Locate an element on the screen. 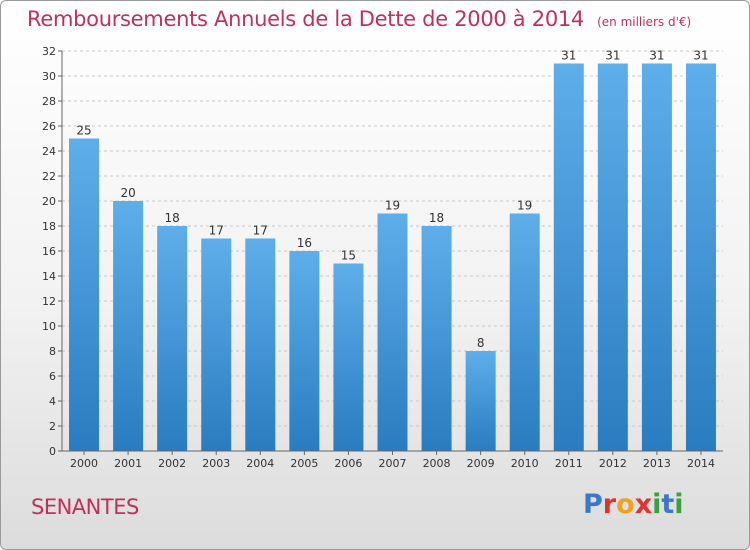 The width and height of the screenshot is (750, 550). y-tick-label: 0 is located at coordinates (52, 451).